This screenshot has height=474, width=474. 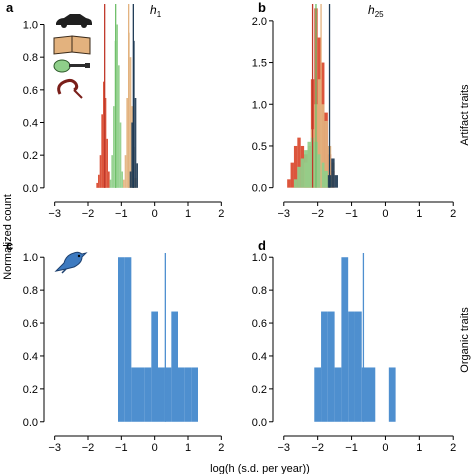 What do you see at coordinates (72, 45) in the screenshot?
I see `book-icon` at bounding box center [72, 45].